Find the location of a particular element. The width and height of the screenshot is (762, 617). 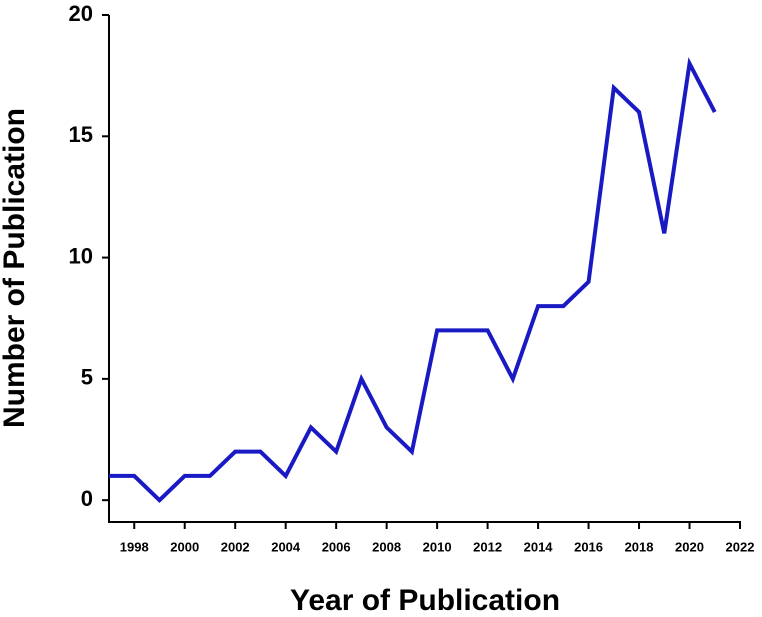

x-tick-label: 2000 is located at coordinates (184, 546).